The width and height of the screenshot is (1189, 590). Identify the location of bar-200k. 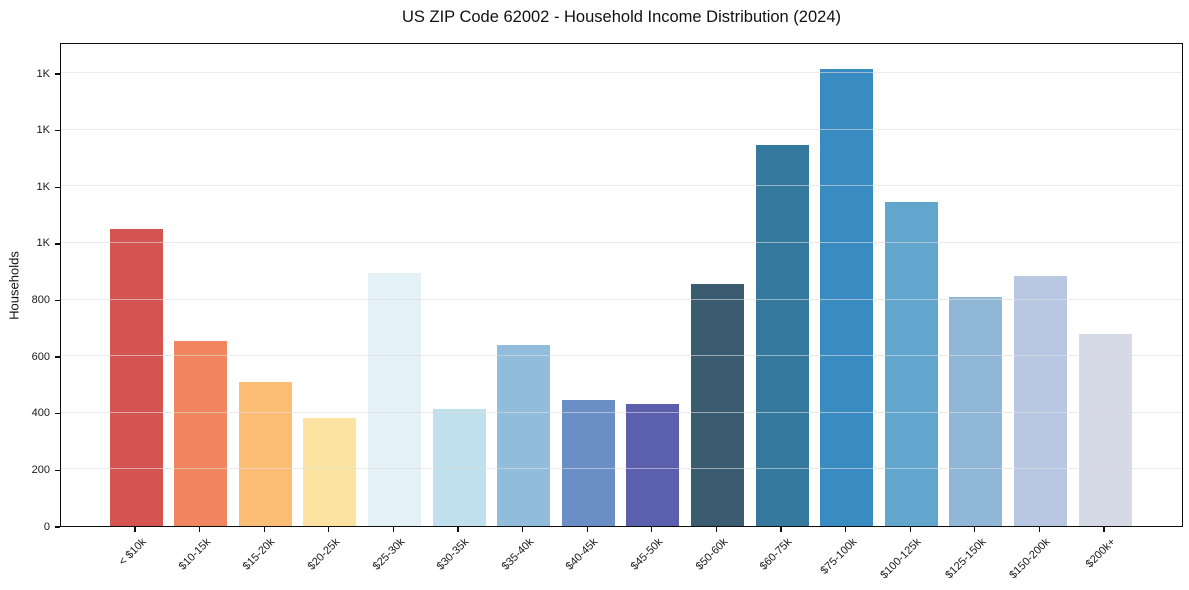
(1105, 429).